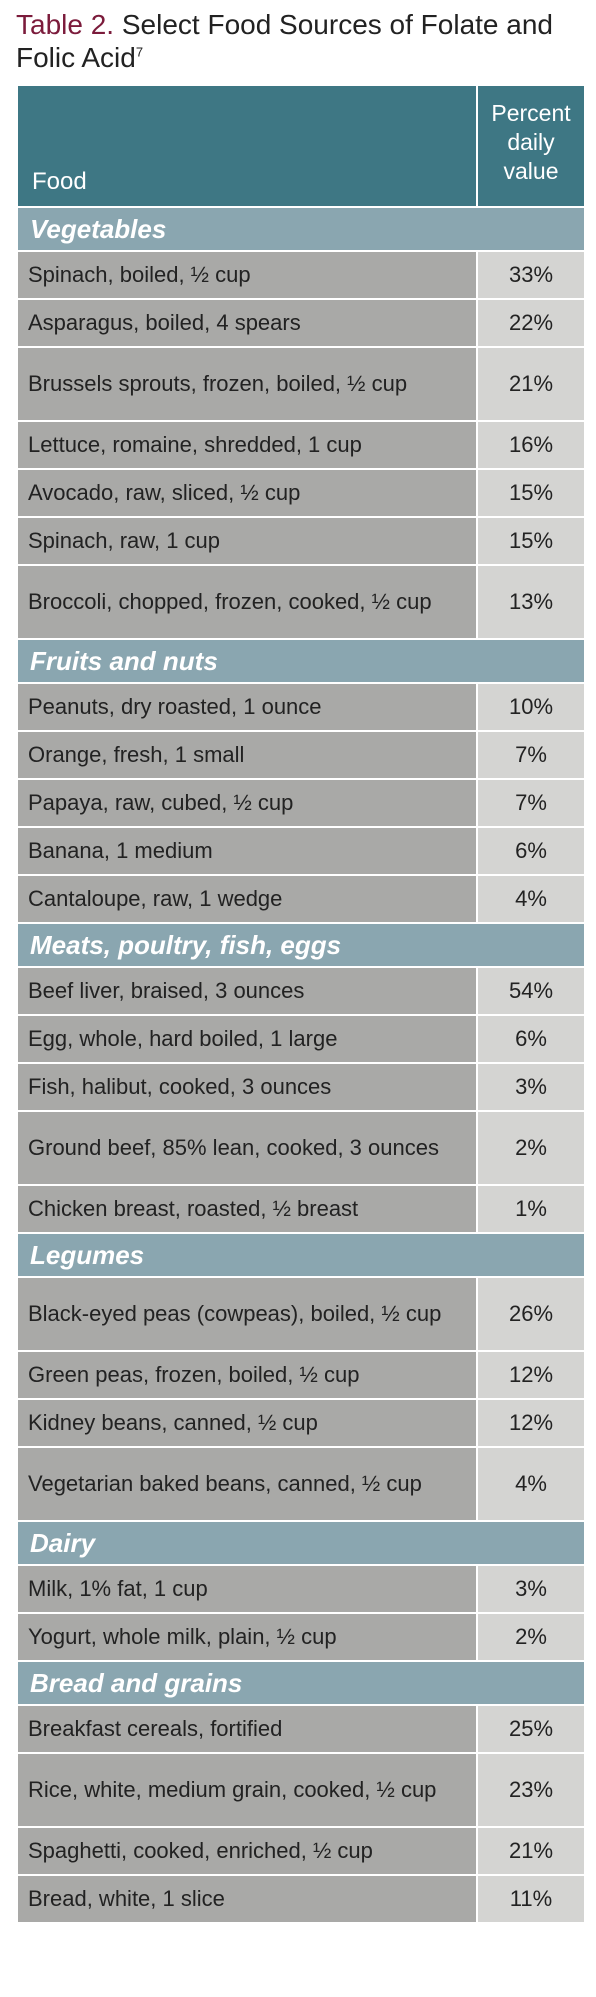 Image resolution: width=596 pixels, height=1997 pixels. What do you see at coordinates (247, 899) in the screenshot?
I see `food-cell: Cantaloupe, raw, 1 wedge` at bounding box center [247, 899].